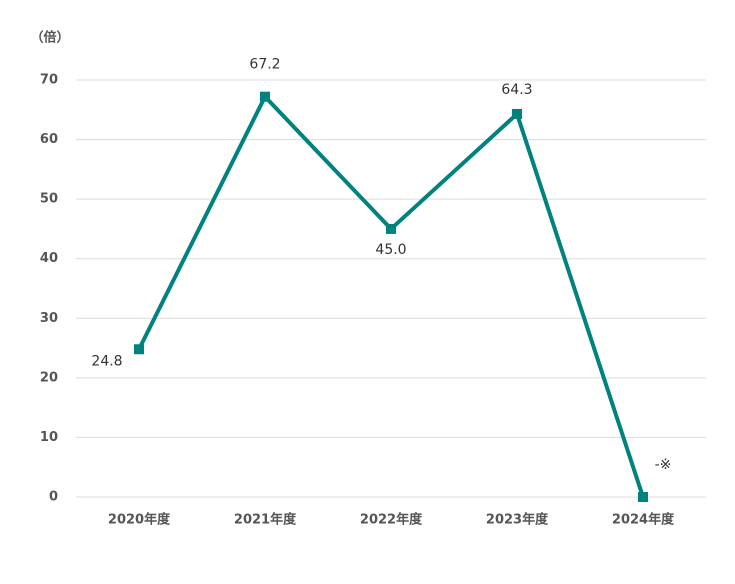 The image size is (735, 584). I want to click on value-label: 64.3, so click(516, 90).